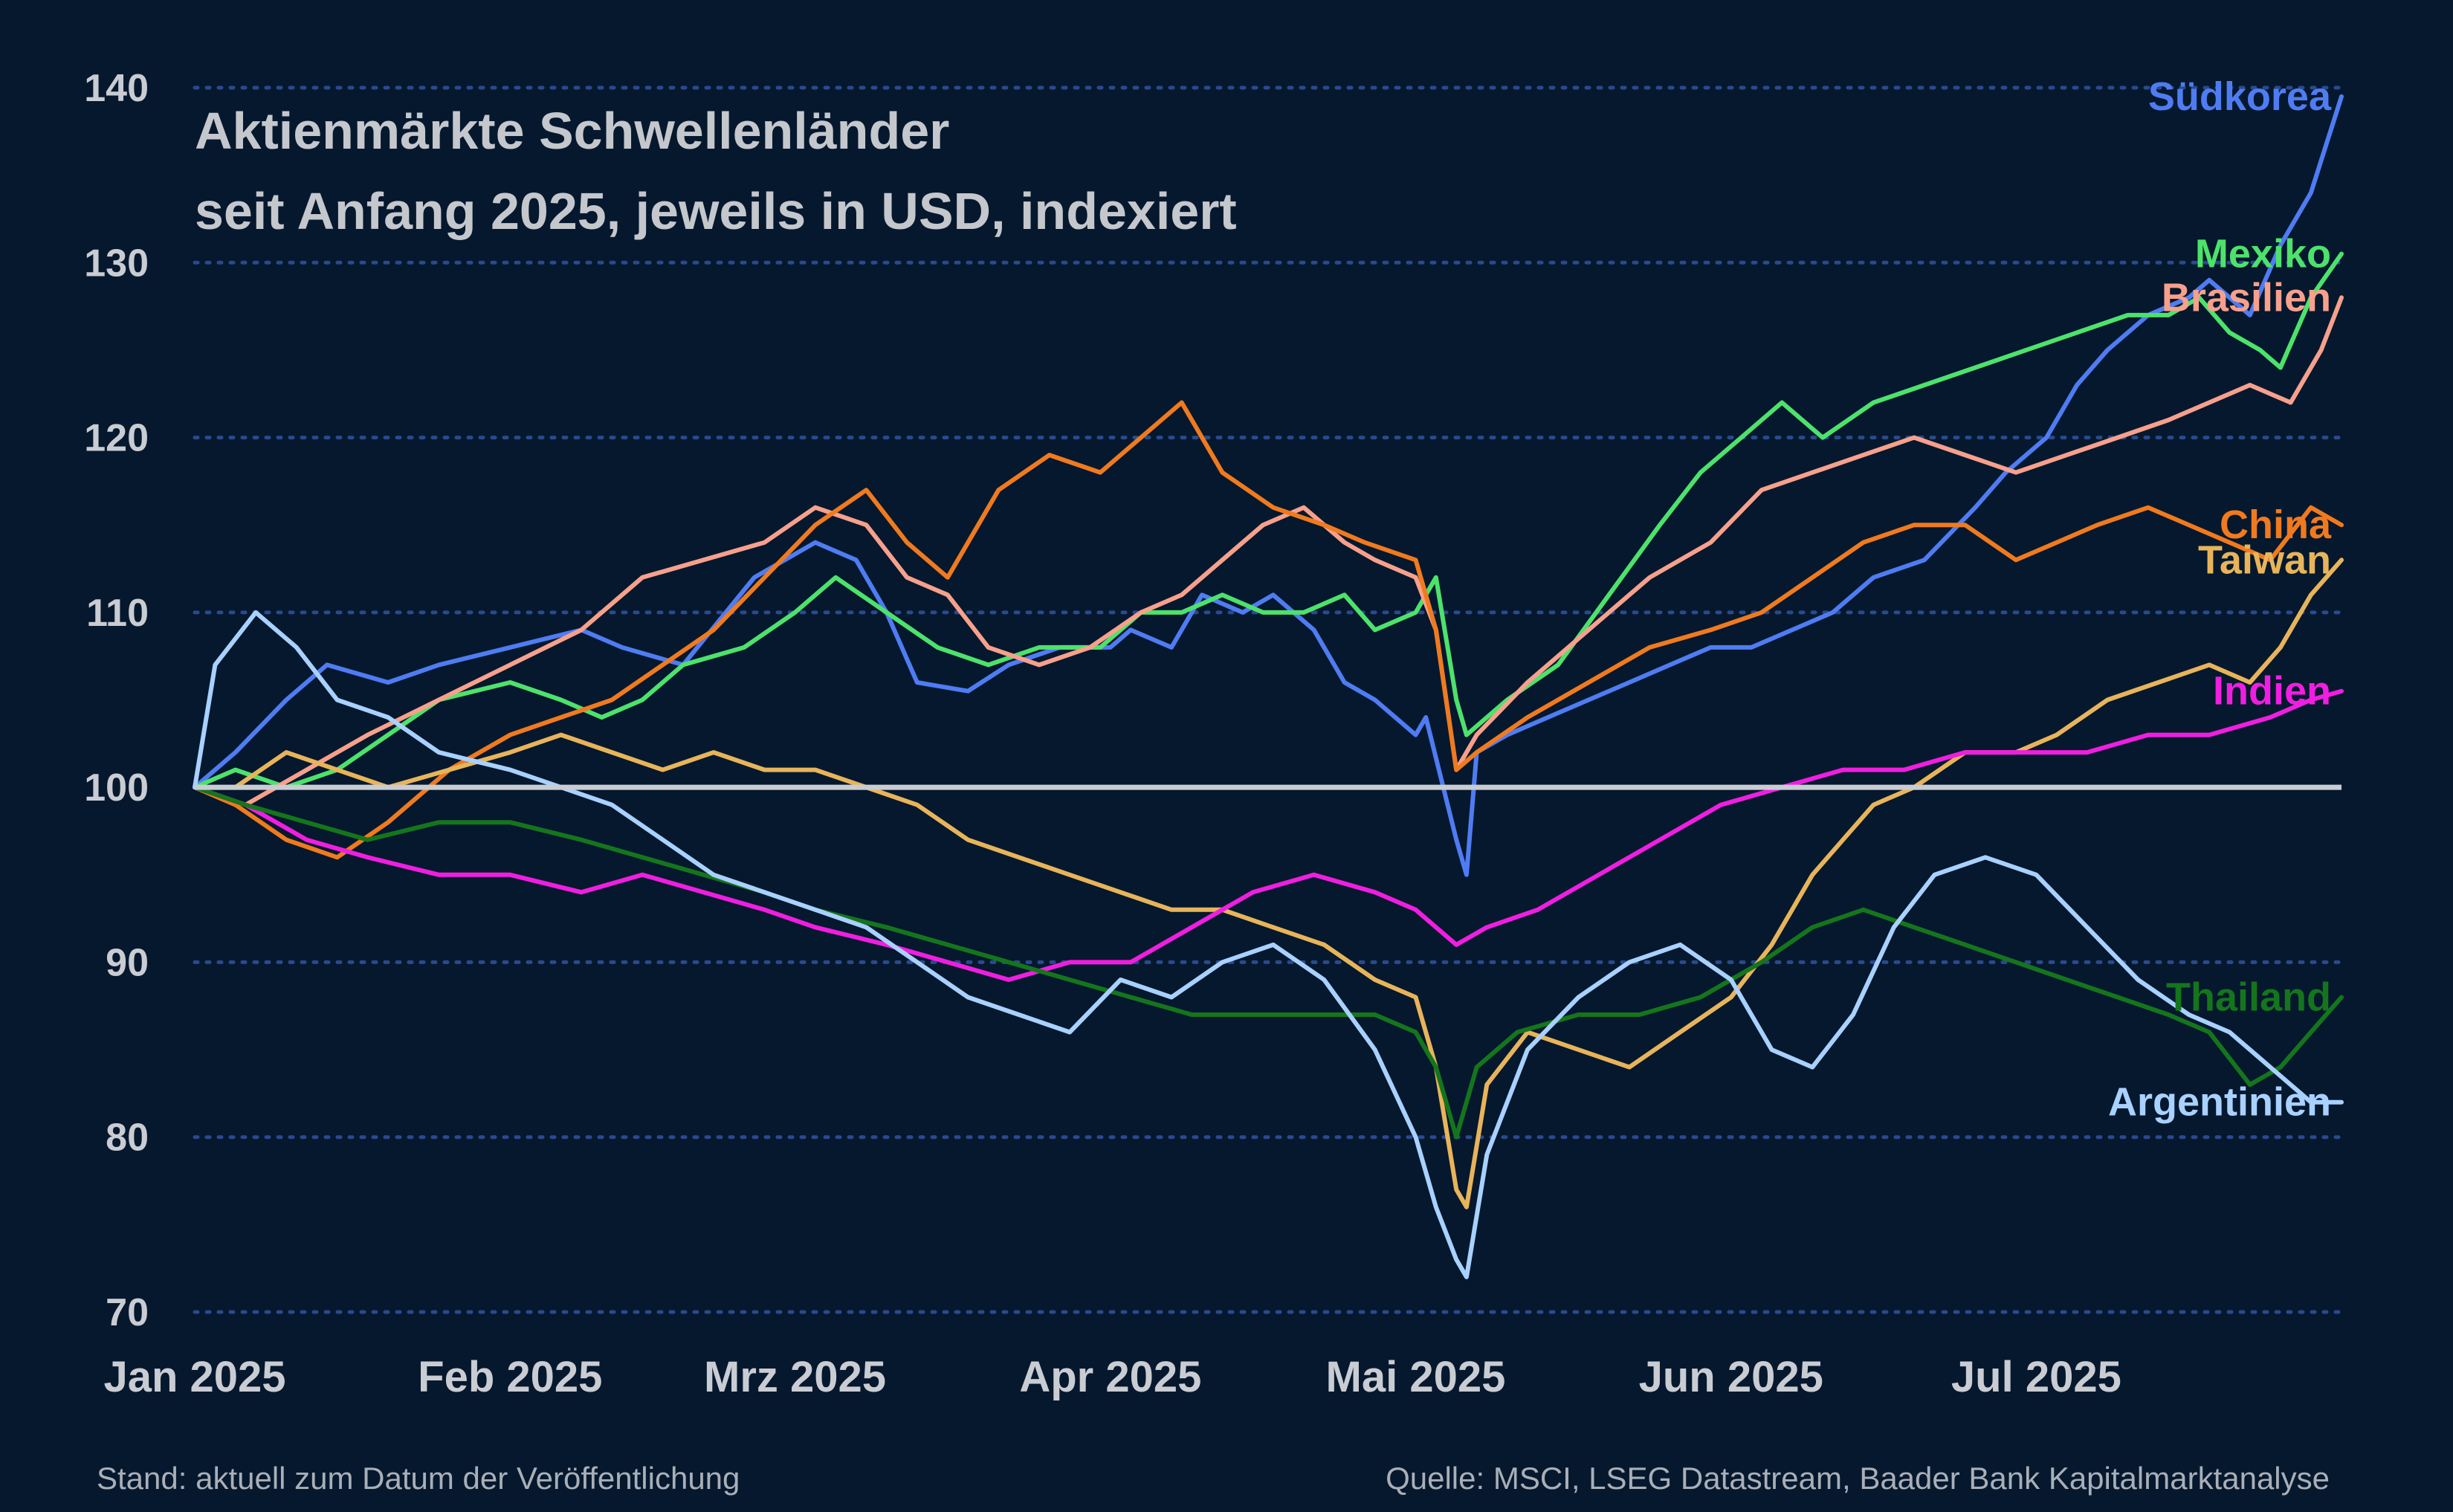  What do you see at coordinates (1416, 1377) in the screenshot?
I see `x-tick-label: Mai 2025` at bounding box center [1416, 1377].